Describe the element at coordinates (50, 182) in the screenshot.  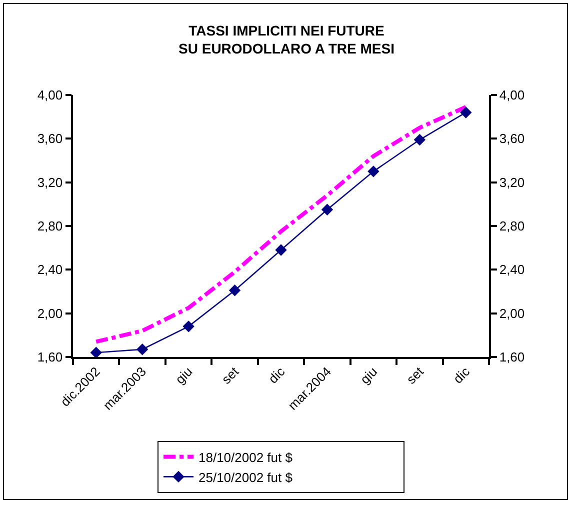
I see `y-tick-label: 3,20` at that location.